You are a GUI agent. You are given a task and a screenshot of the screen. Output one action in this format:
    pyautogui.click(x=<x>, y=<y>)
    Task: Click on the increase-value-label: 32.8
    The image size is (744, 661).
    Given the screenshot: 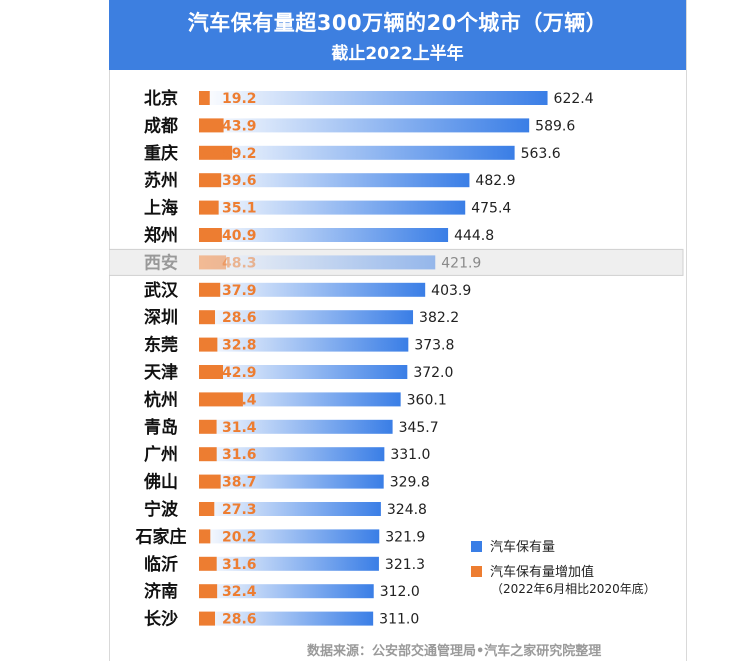 What is the action you would take?
    pyautogui.click(x=239, y=346)
    